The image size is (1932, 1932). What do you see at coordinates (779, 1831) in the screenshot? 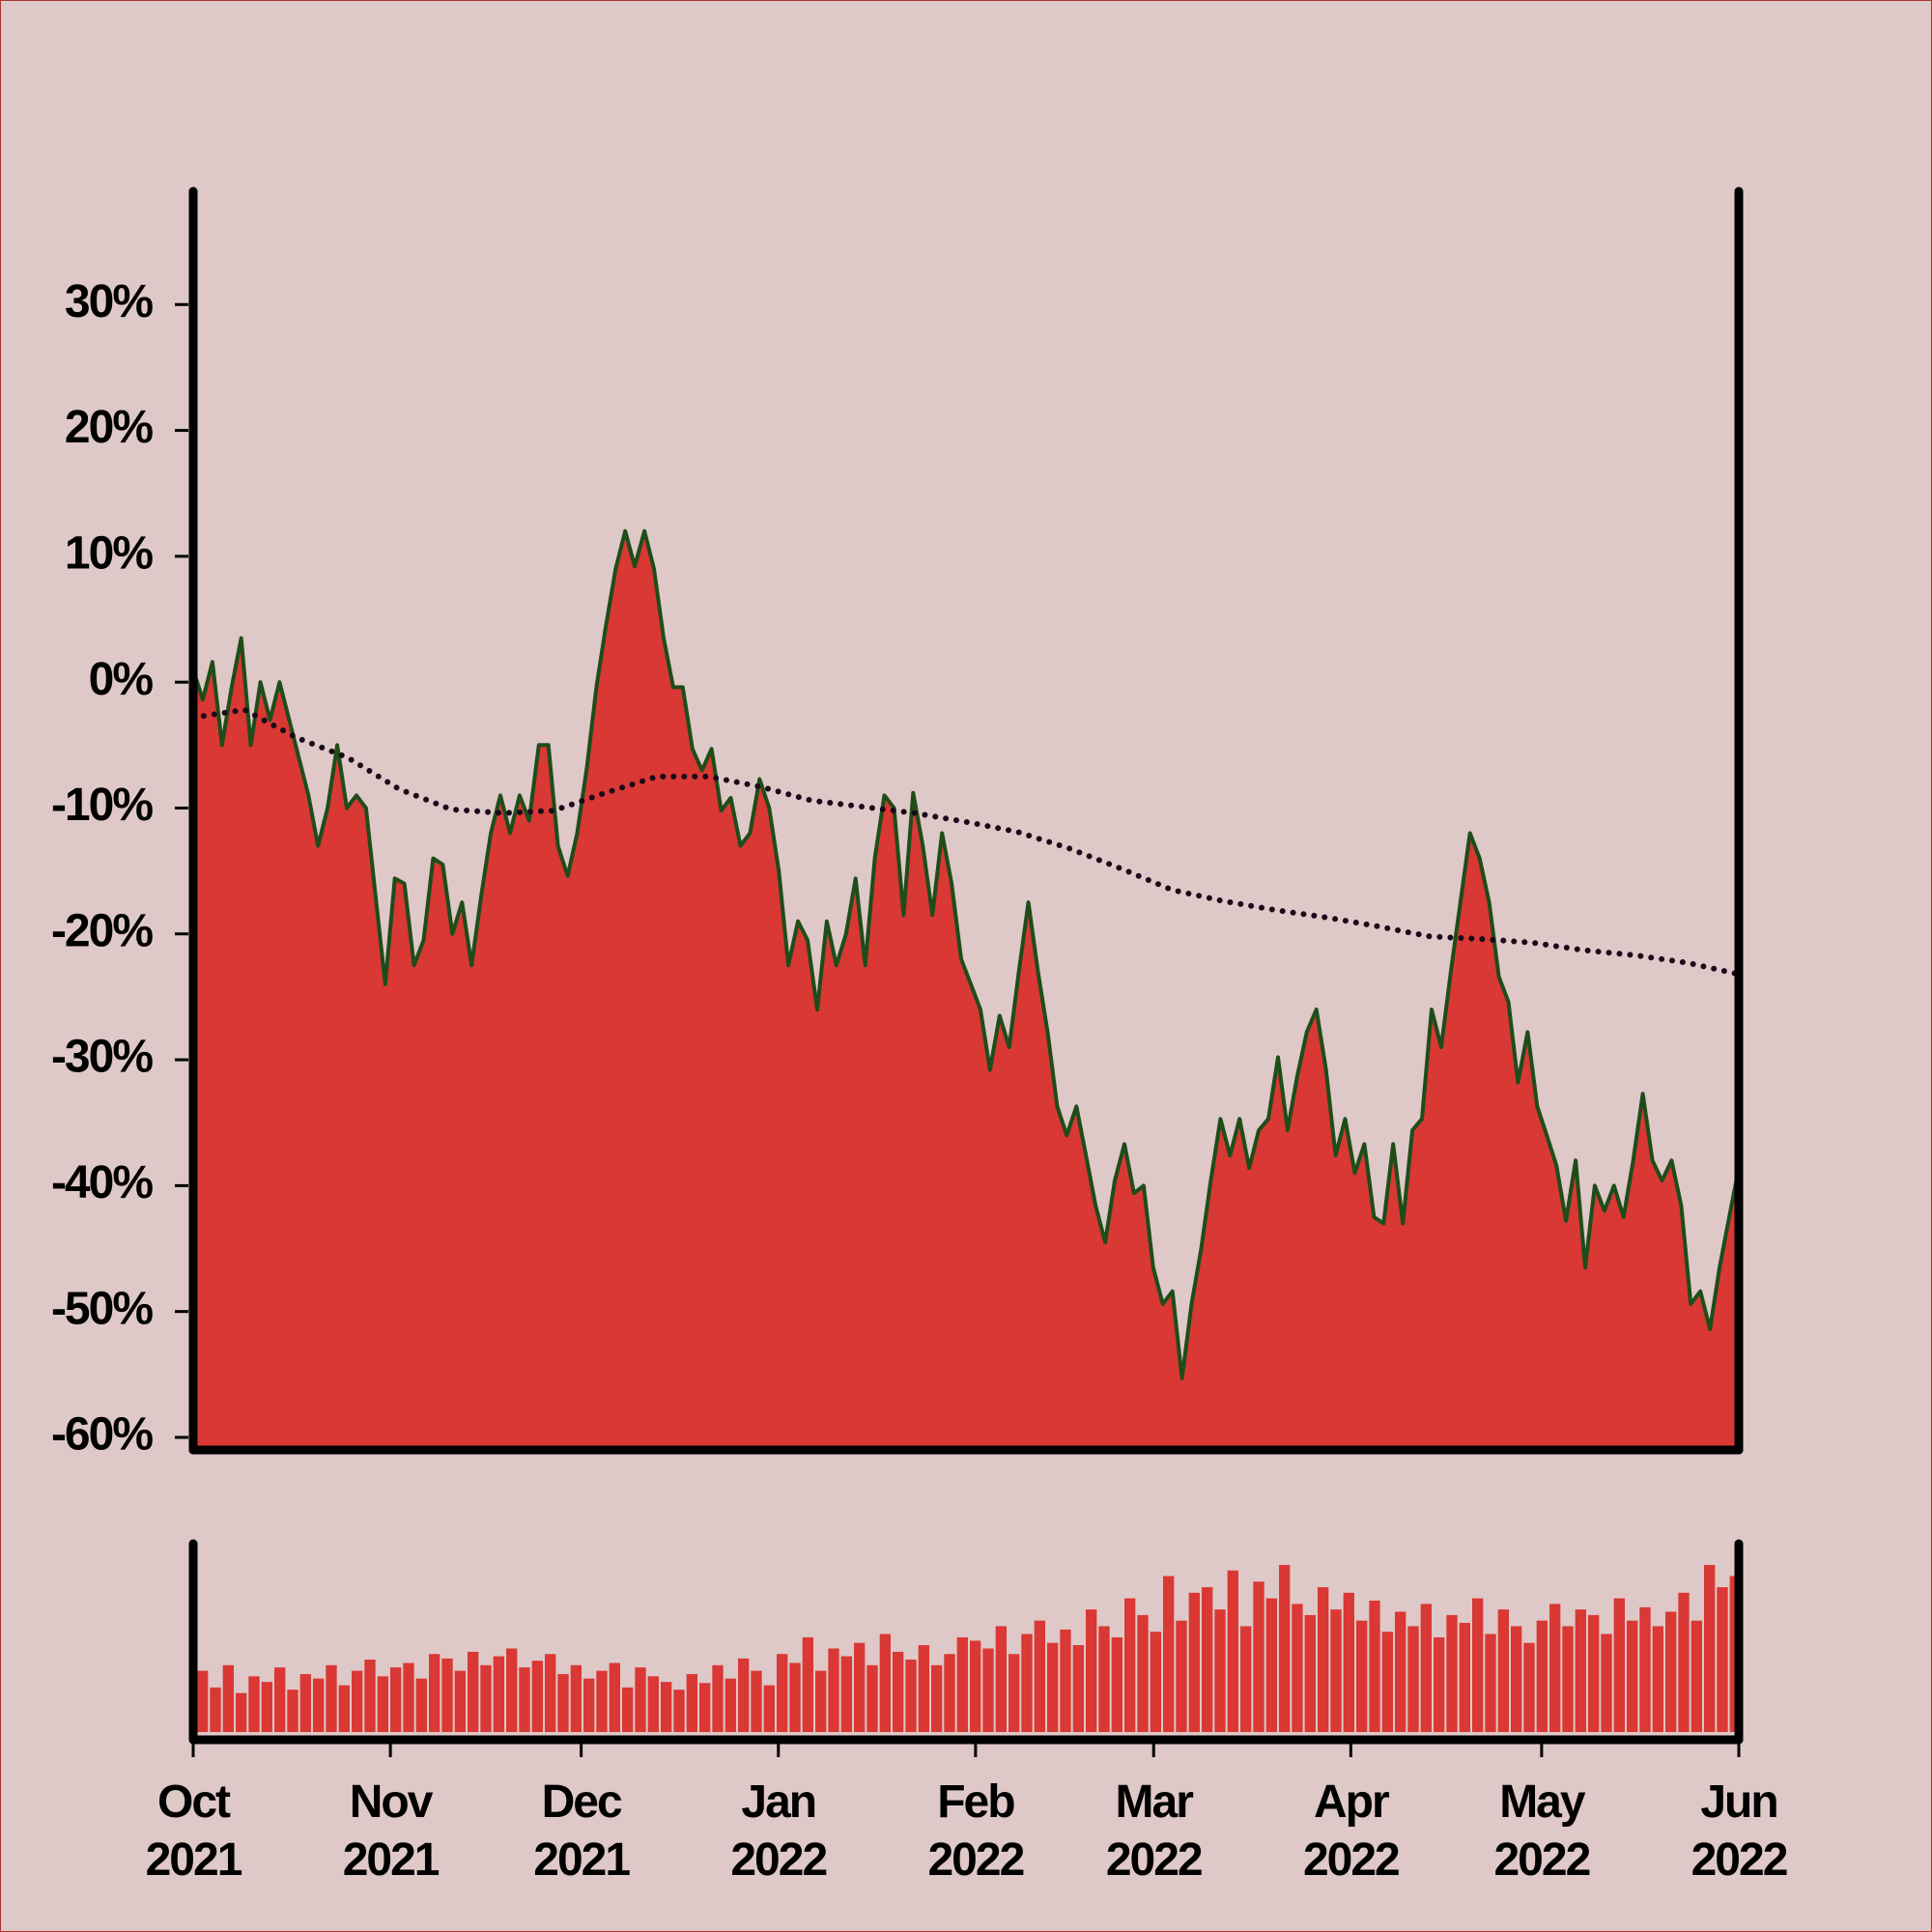
I see `x-tick-label: Jan 2022` at bounding box center [779, 1831].